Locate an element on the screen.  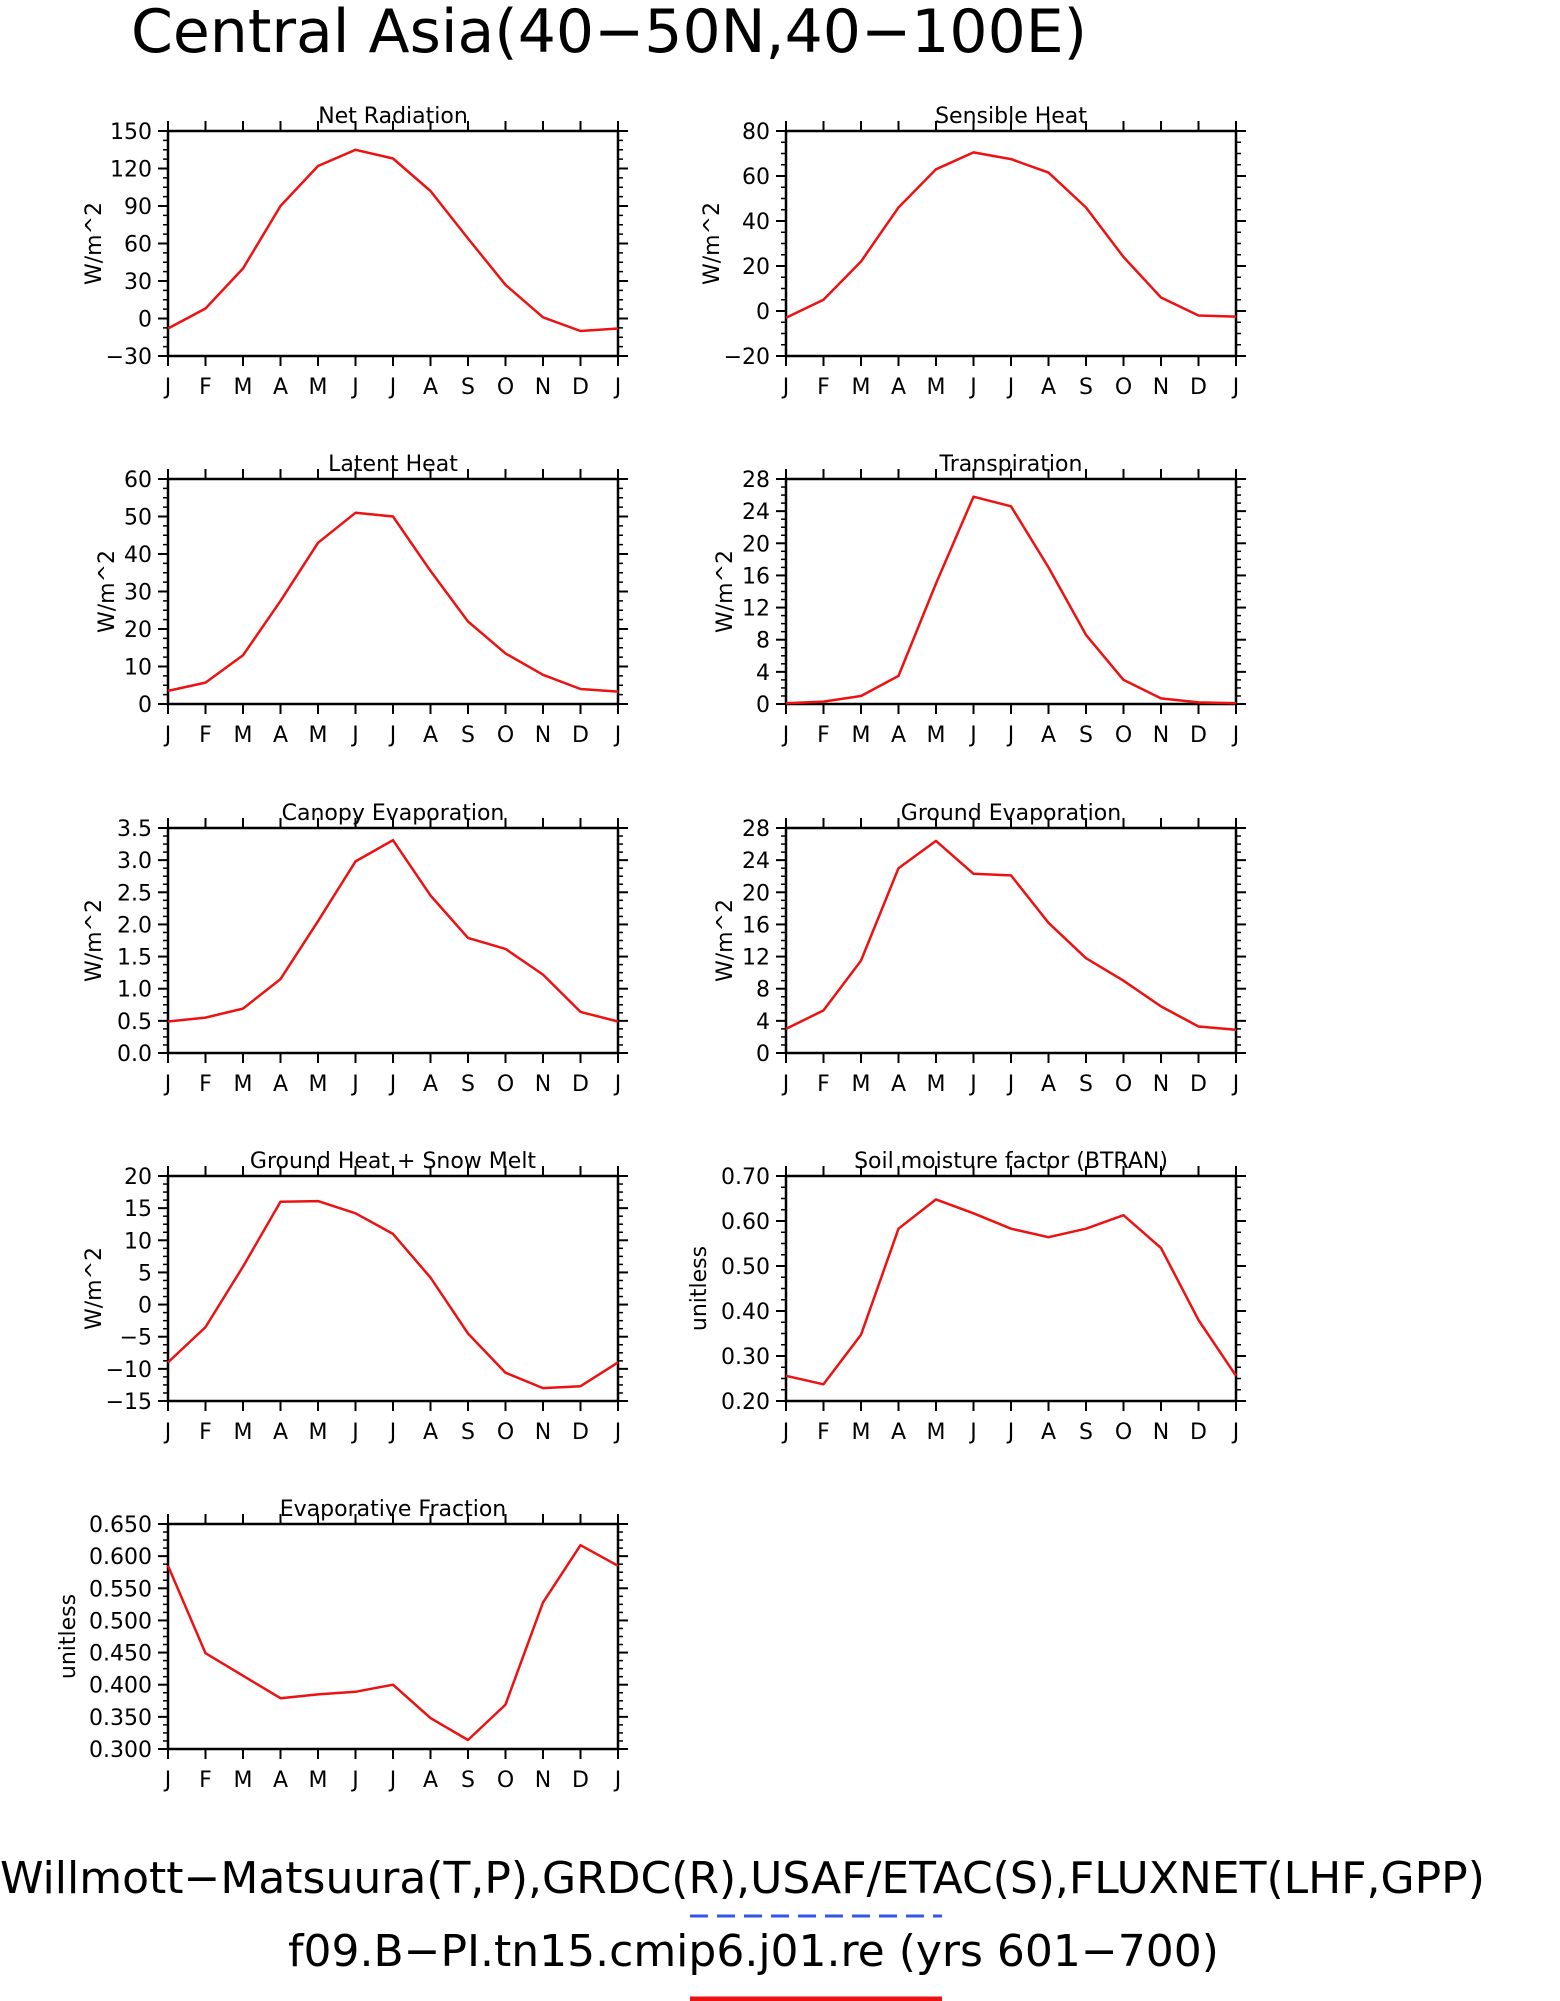
y-tick-label: 0.40 is located at coordinates (745, 1312).